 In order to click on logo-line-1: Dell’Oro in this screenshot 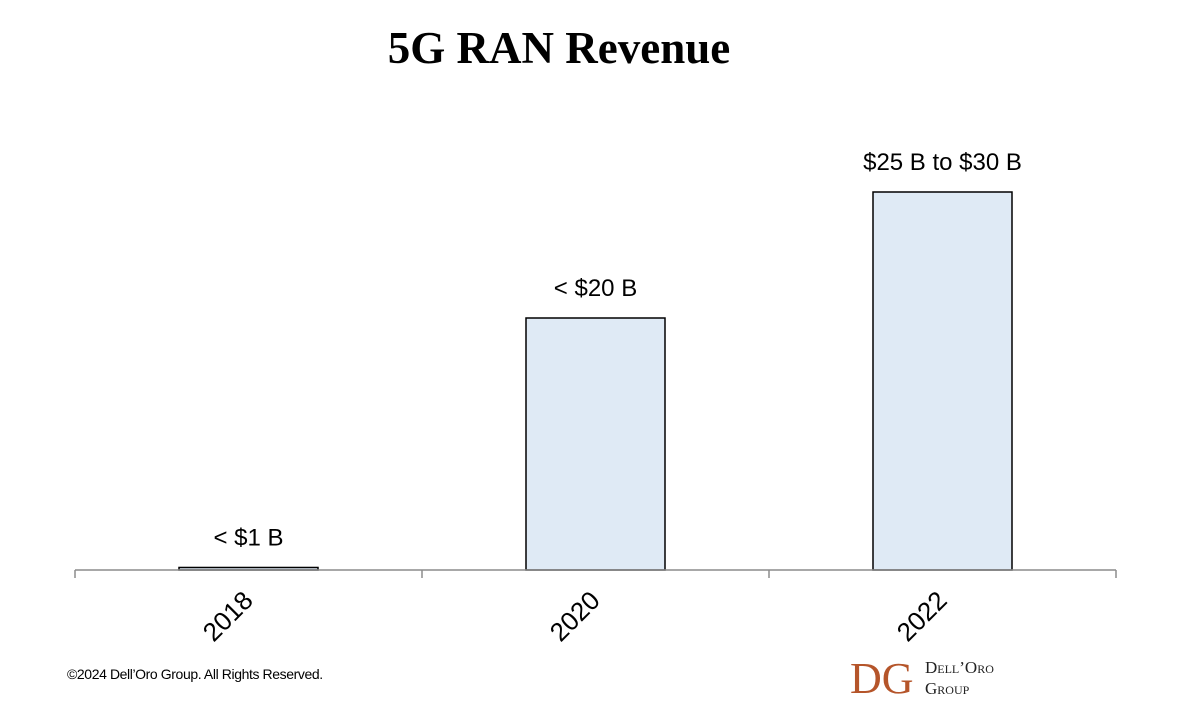, I will do `click(959, 667)`.